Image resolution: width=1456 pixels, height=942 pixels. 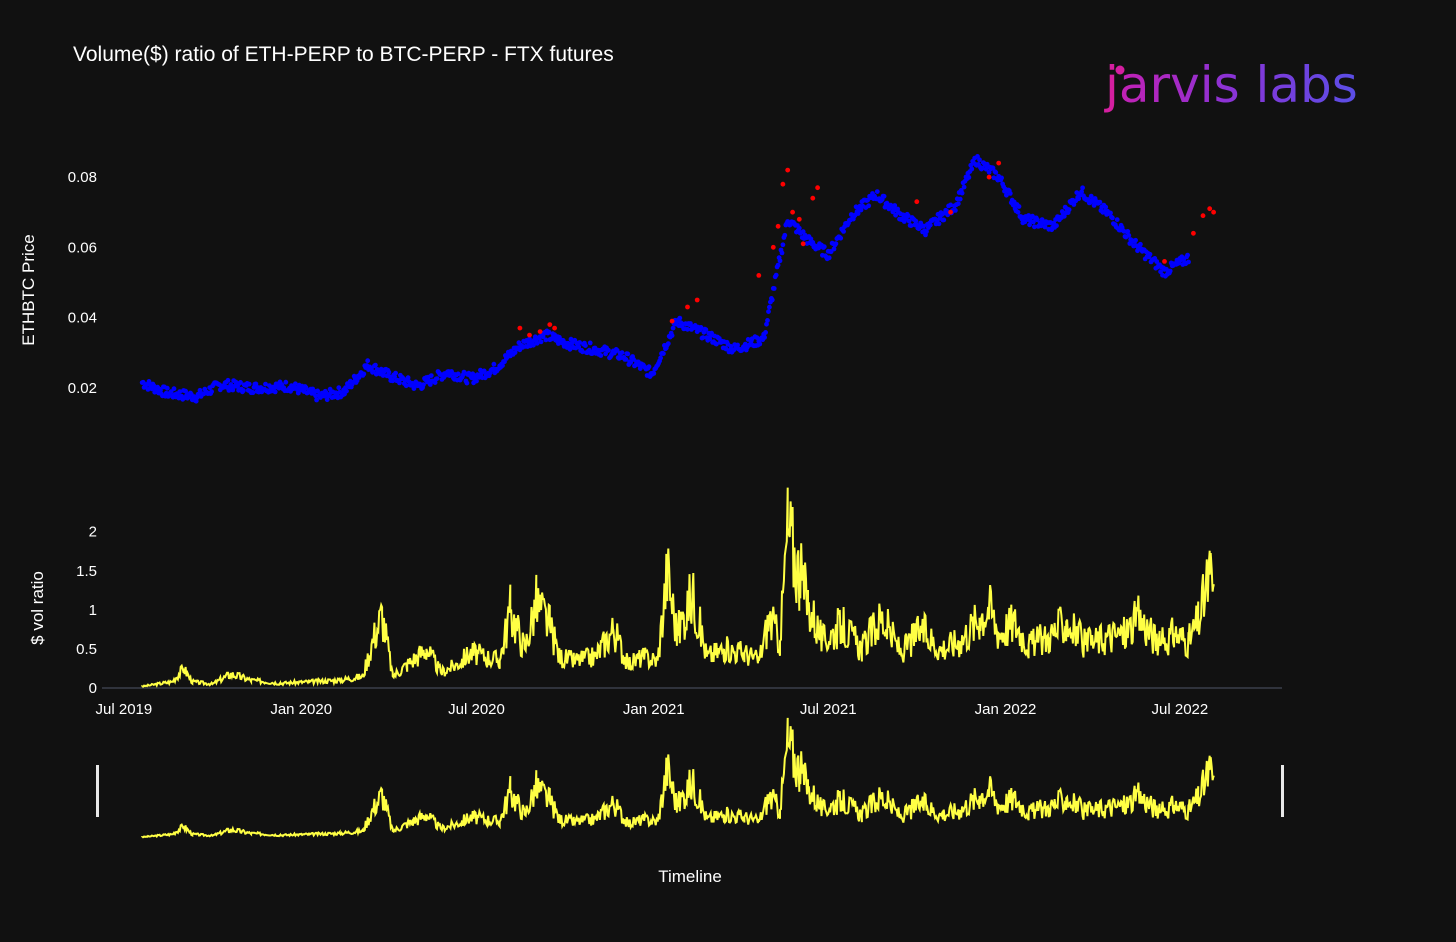 I want to click on price-y-tick-label: 0.04, so click(x=82, y=318).